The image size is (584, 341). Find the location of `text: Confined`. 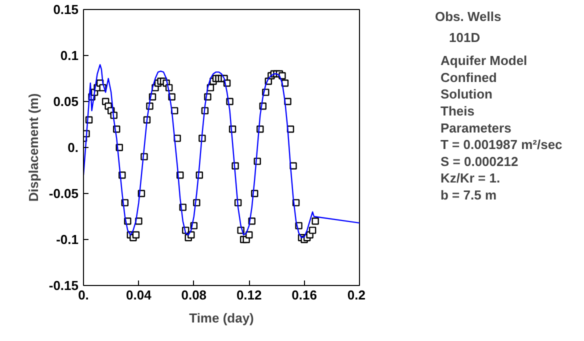

text: Confined is located at coordinates (468, 77).